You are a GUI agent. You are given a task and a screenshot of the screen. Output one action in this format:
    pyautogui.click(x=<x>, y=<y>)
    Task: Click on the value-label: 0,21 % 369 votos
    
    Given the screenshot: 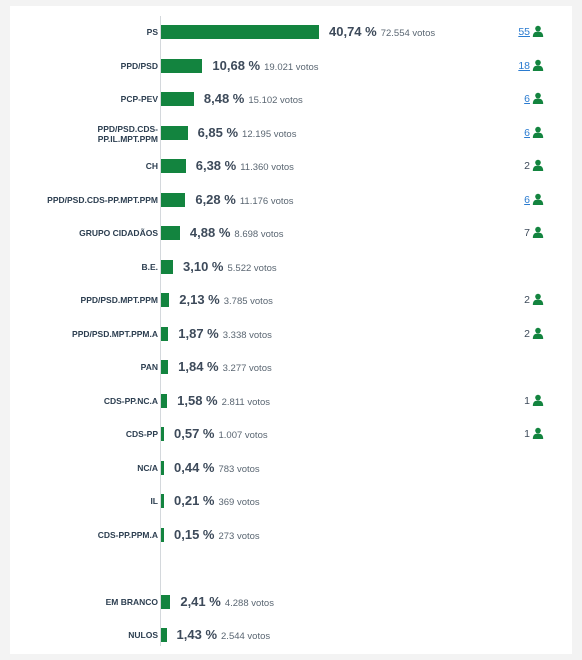 What is the action you would take?
    pyautogui.click(x=217, y=502)
    